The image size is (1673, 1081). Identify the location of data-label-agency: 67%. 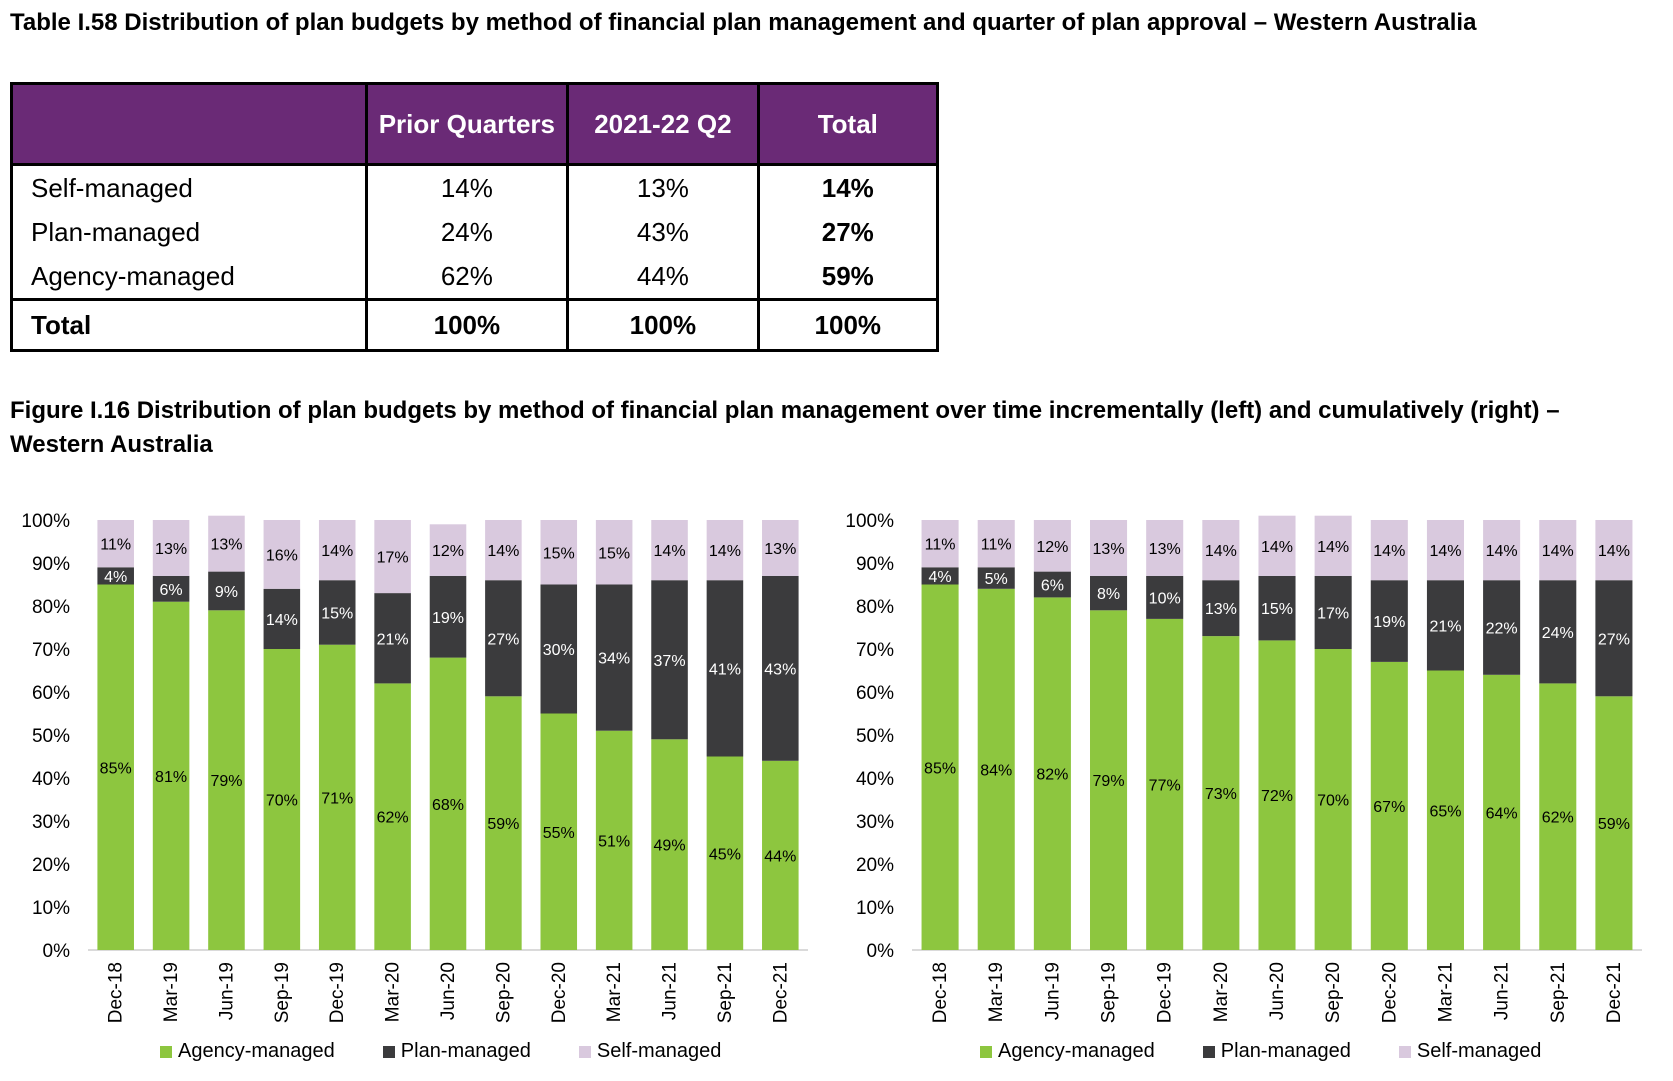
(1389, 807).